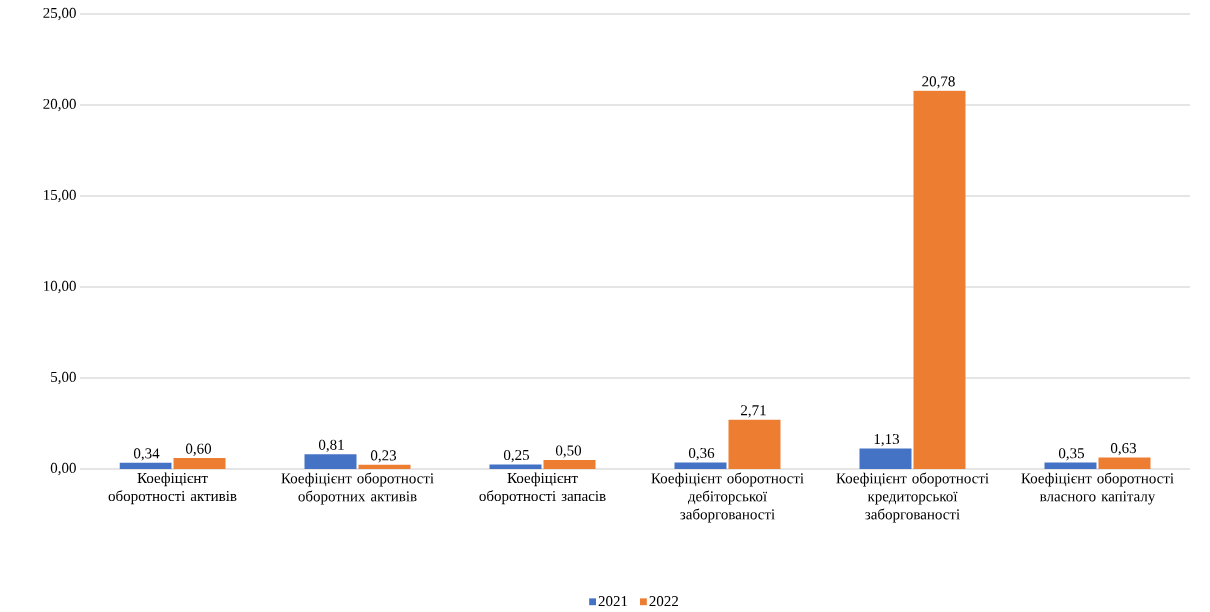  What do you see at coordinates (568, 451) in the screenshot?
I see `data-label: 0,50` at bounding box center [568, 451].